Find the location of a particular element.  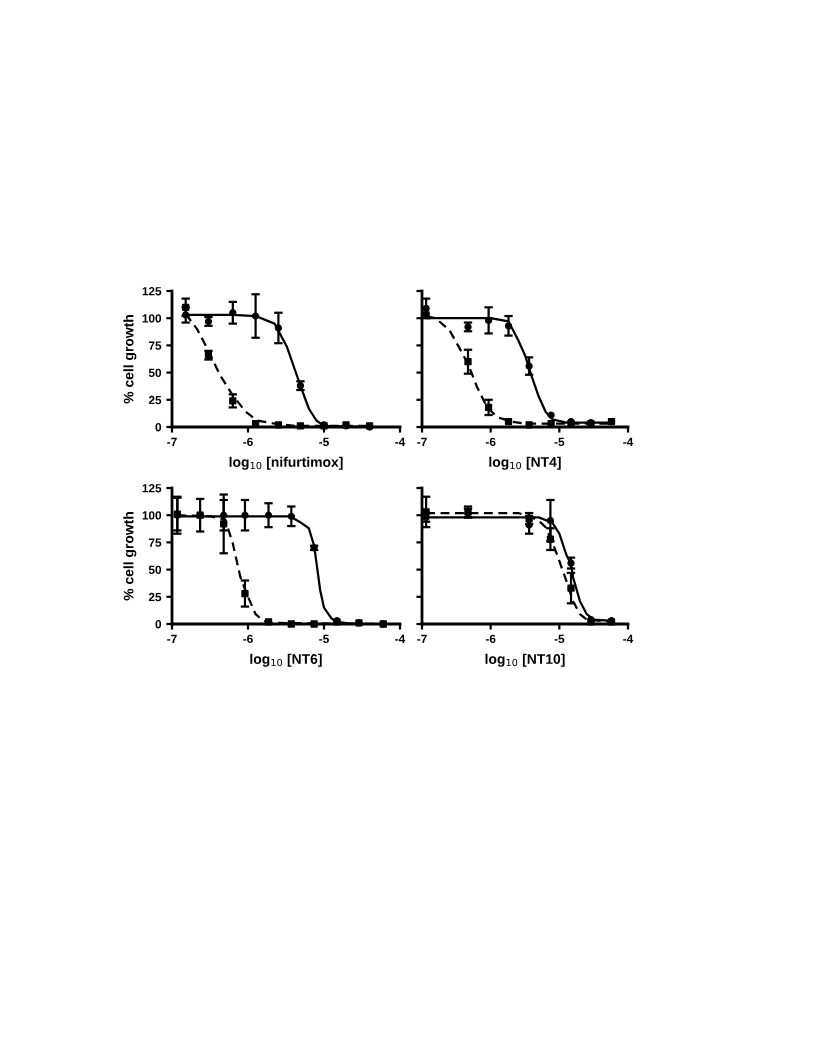

x-axis-title: log$_{10}$ [NT6] is located at coordinates (286, 660).